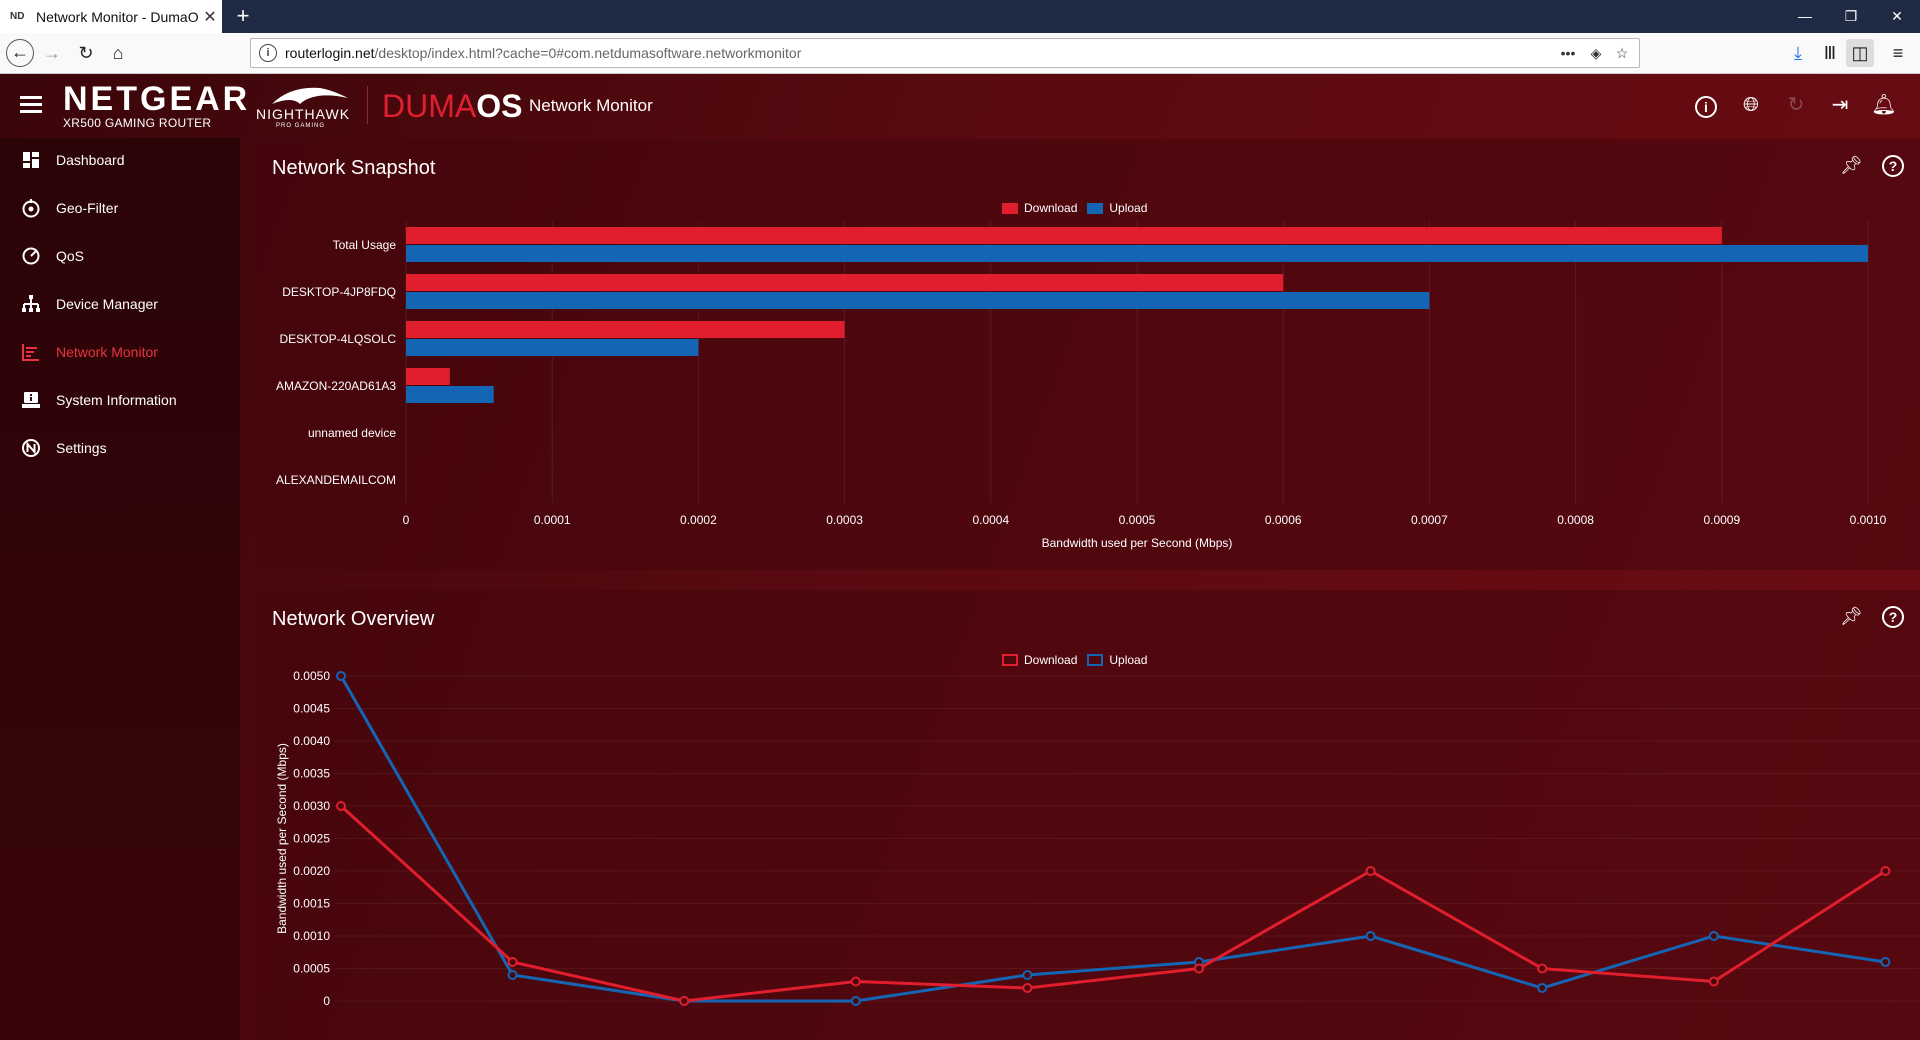 This screenshot has height=1040, width=1920. I want to click on refresh-icon: ↻, so click(1796, 105).